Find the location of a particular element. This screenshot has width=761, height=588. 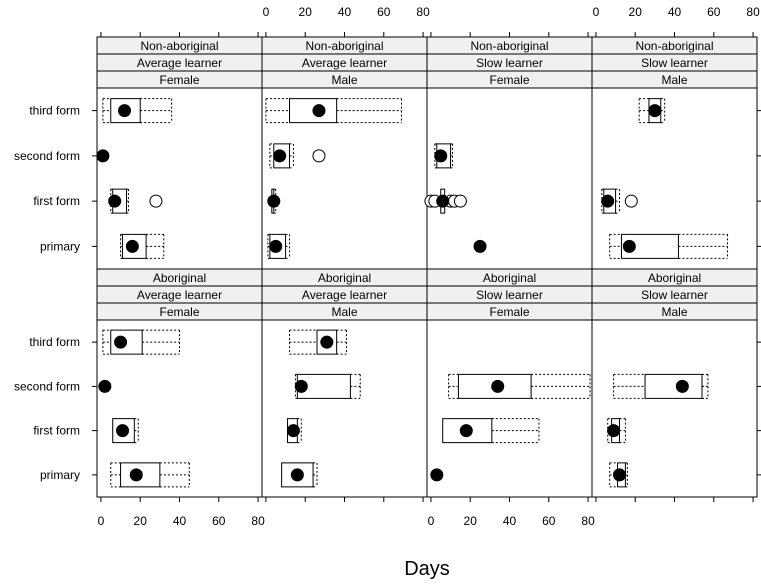

panel: Aboriginal Slow learner Male is located at coordinates (674, 385).